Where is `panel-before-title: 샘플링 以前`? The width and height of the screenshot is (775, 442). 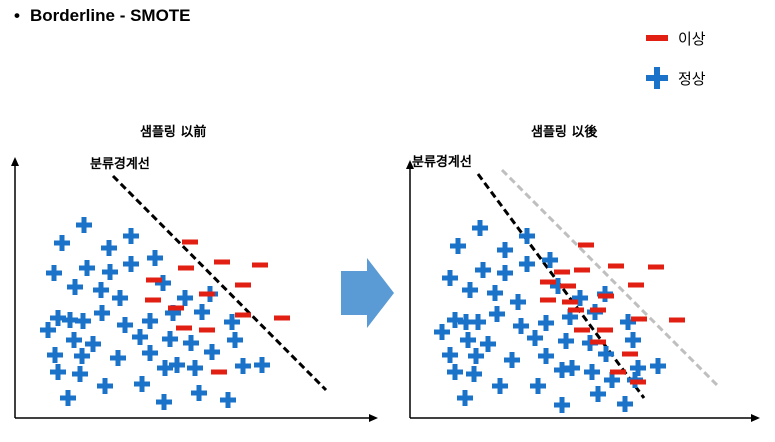
panel-before-title: 샘플링 以前 is located at coordinates (173, 132).